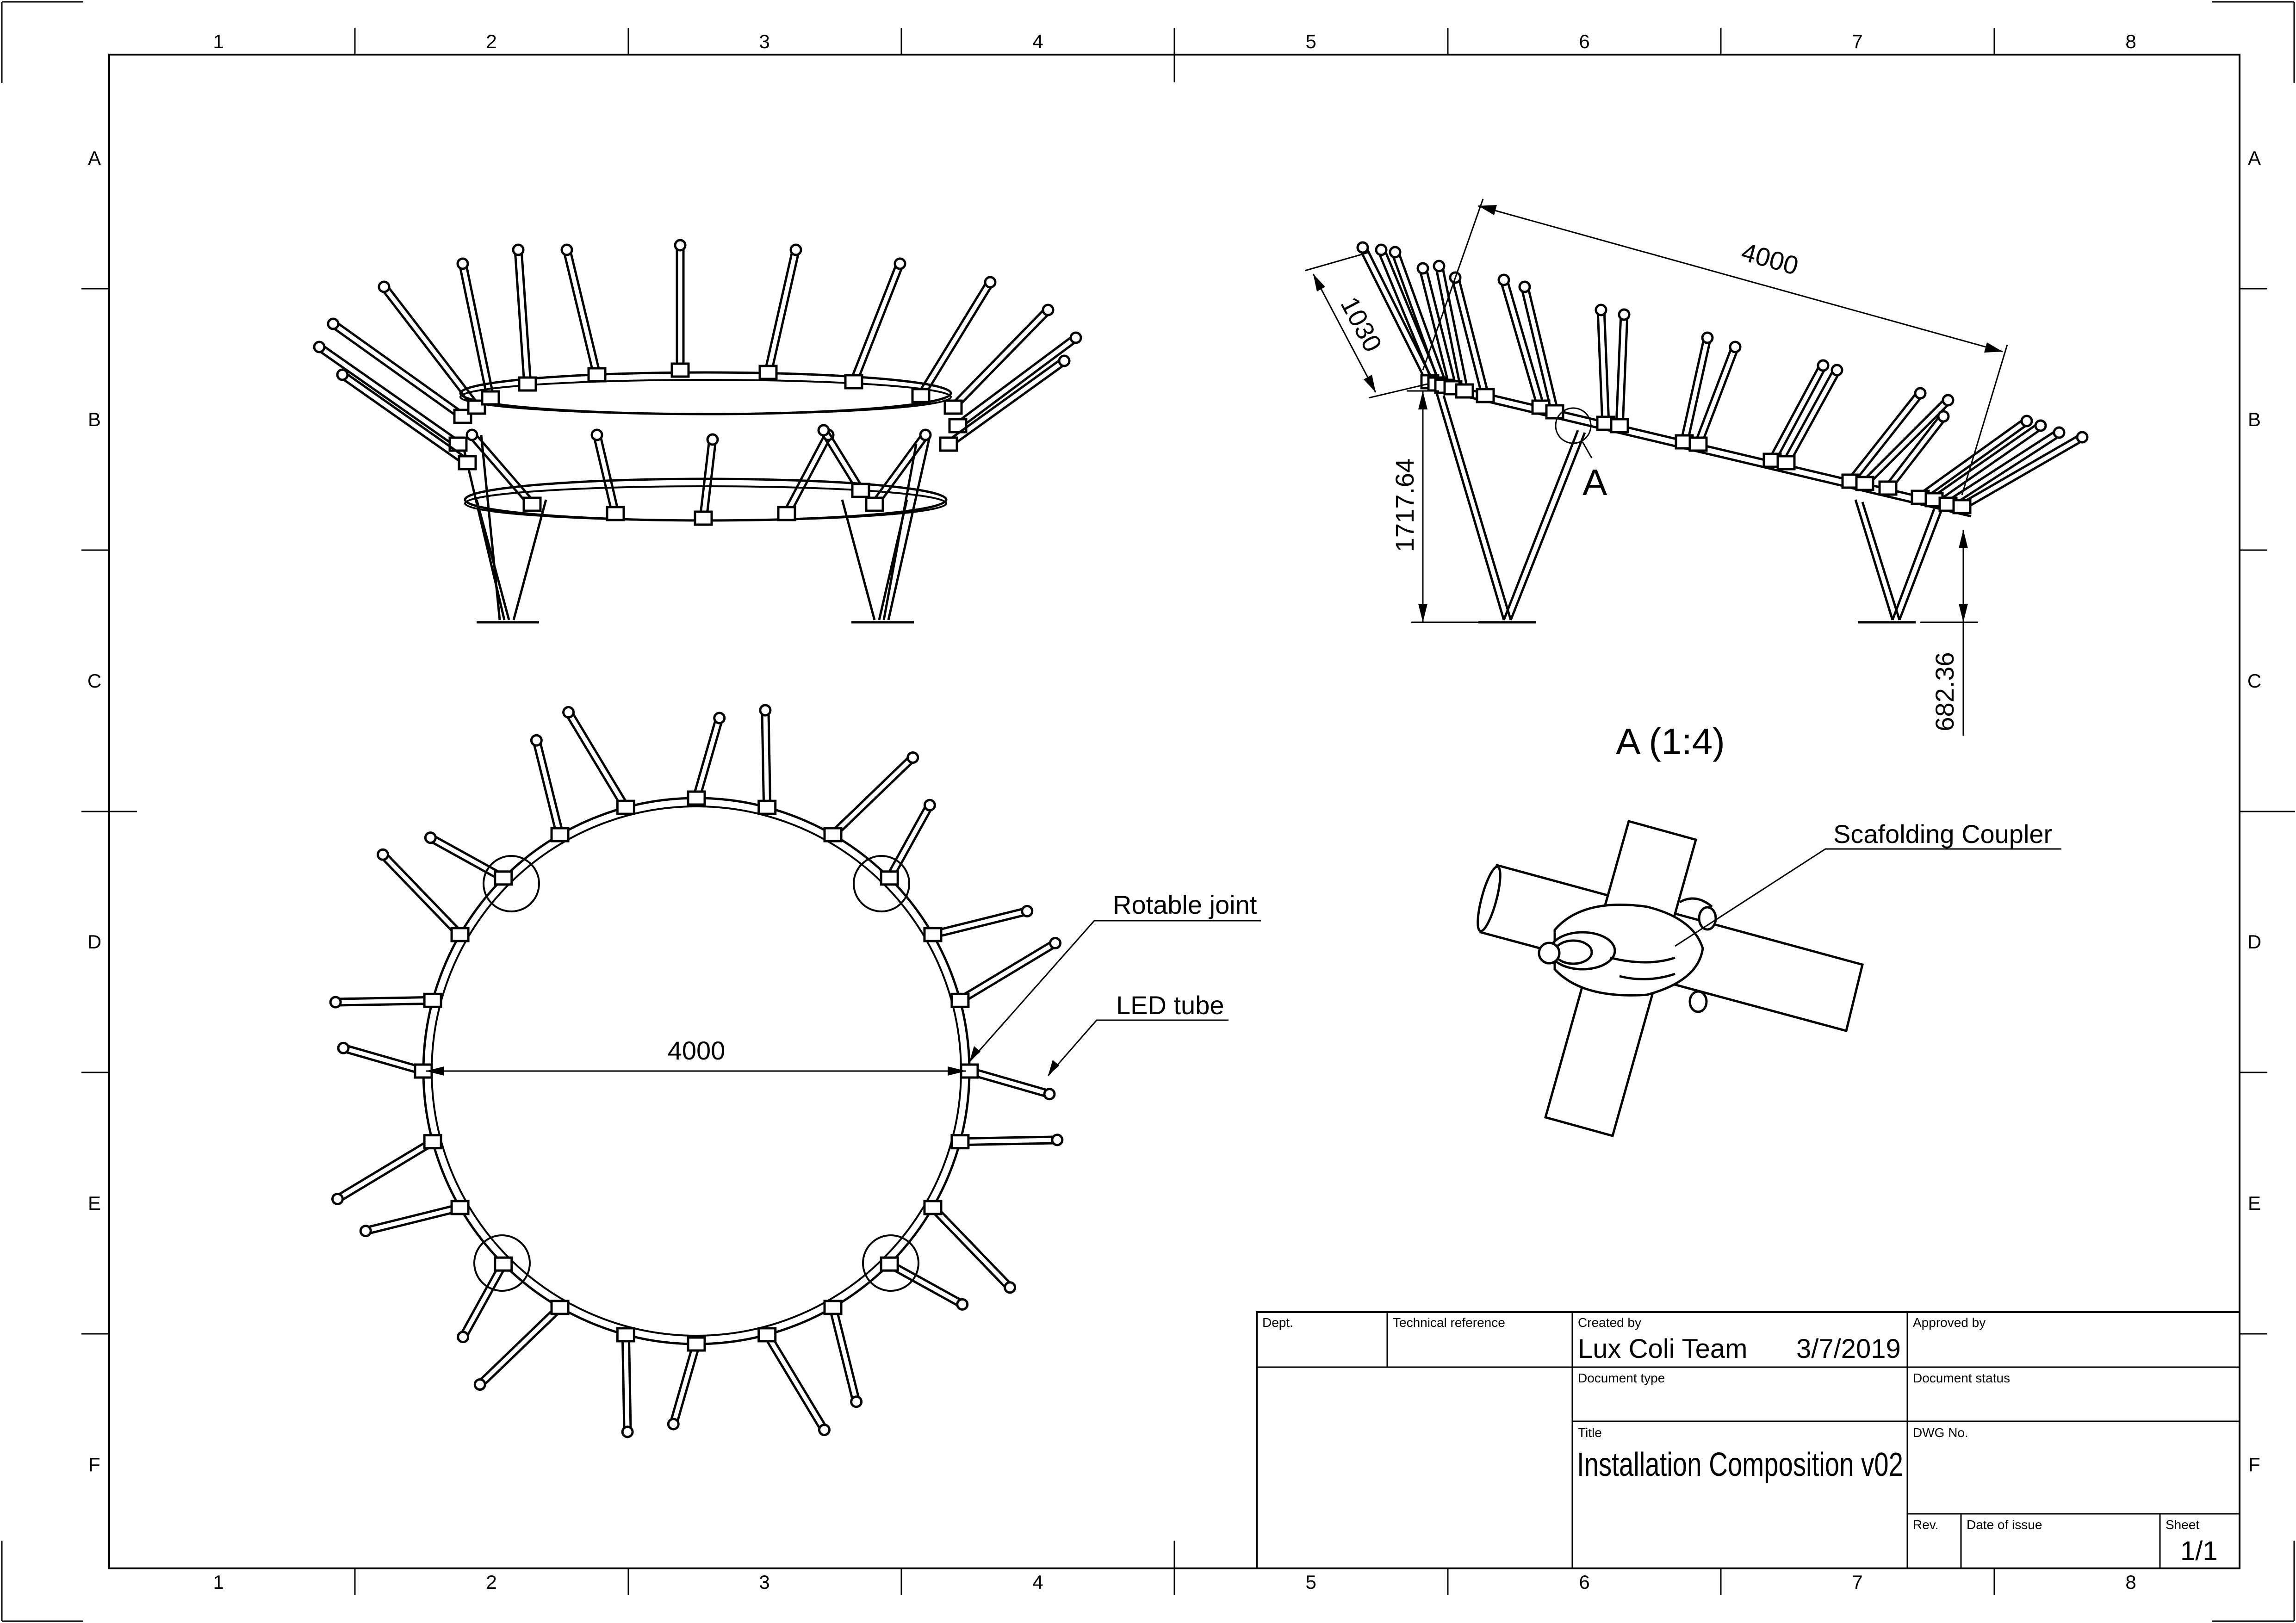  Describe the element at coordinates (1311, 41) in the screenshot. I see `col-label: 5` at that location.